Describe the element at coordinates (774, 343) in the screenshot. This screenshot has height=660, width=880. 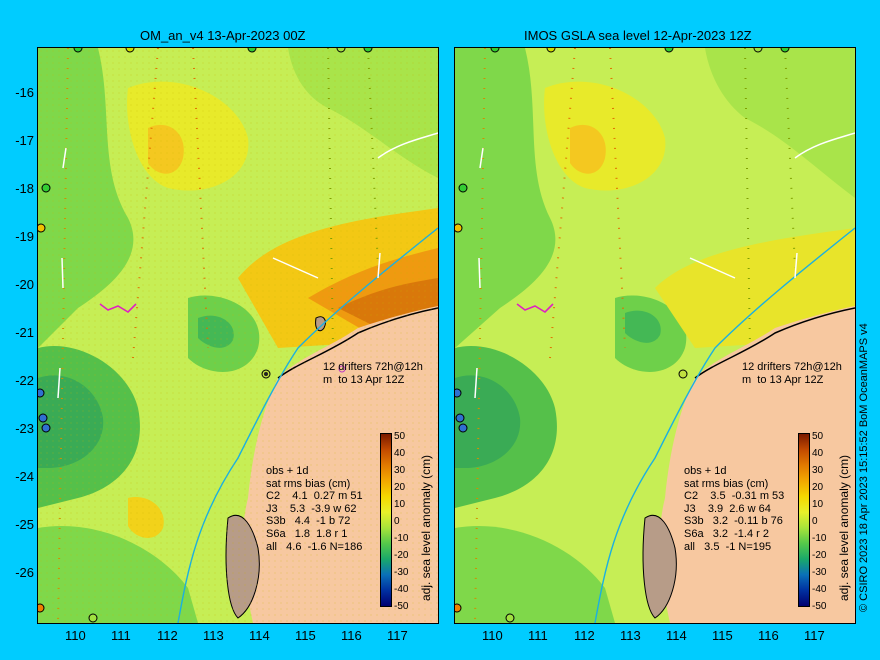
I see `coastline` at that location.